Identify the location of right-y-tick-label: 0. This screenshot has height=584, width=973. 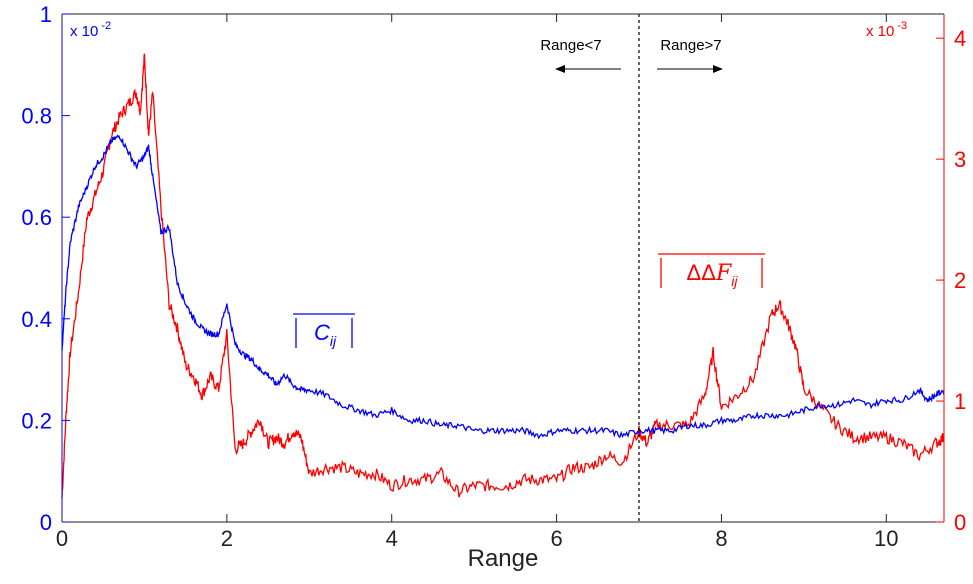
(960, 522).